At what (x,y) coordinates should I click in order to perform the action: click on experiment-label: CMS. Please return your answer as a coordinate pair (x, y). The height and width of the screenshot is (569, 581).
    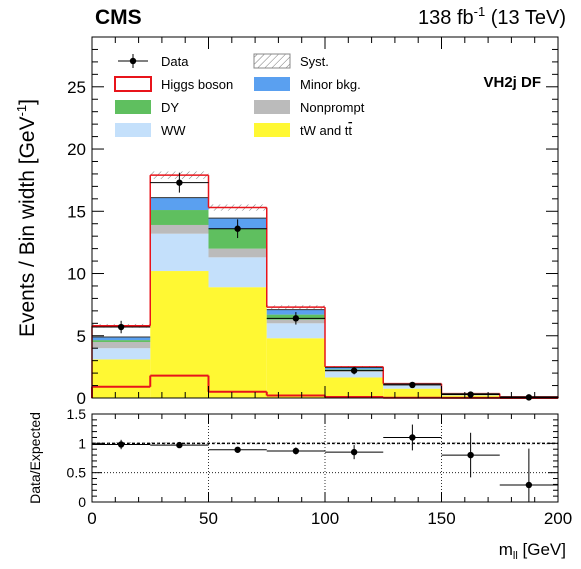
    Looking at the image, I should click on (118, 17).